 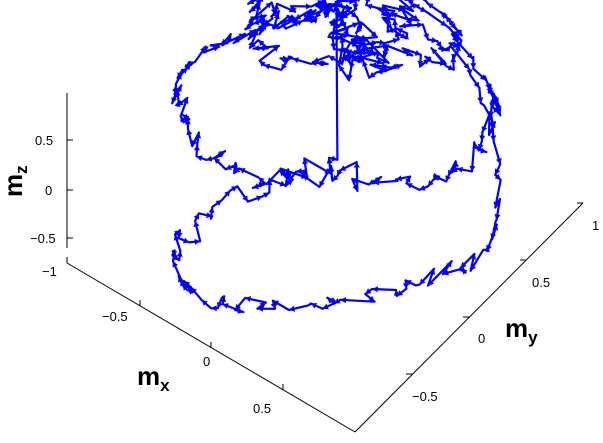 I want to click on x-tick-label: −1, so click(x=49, y=271).